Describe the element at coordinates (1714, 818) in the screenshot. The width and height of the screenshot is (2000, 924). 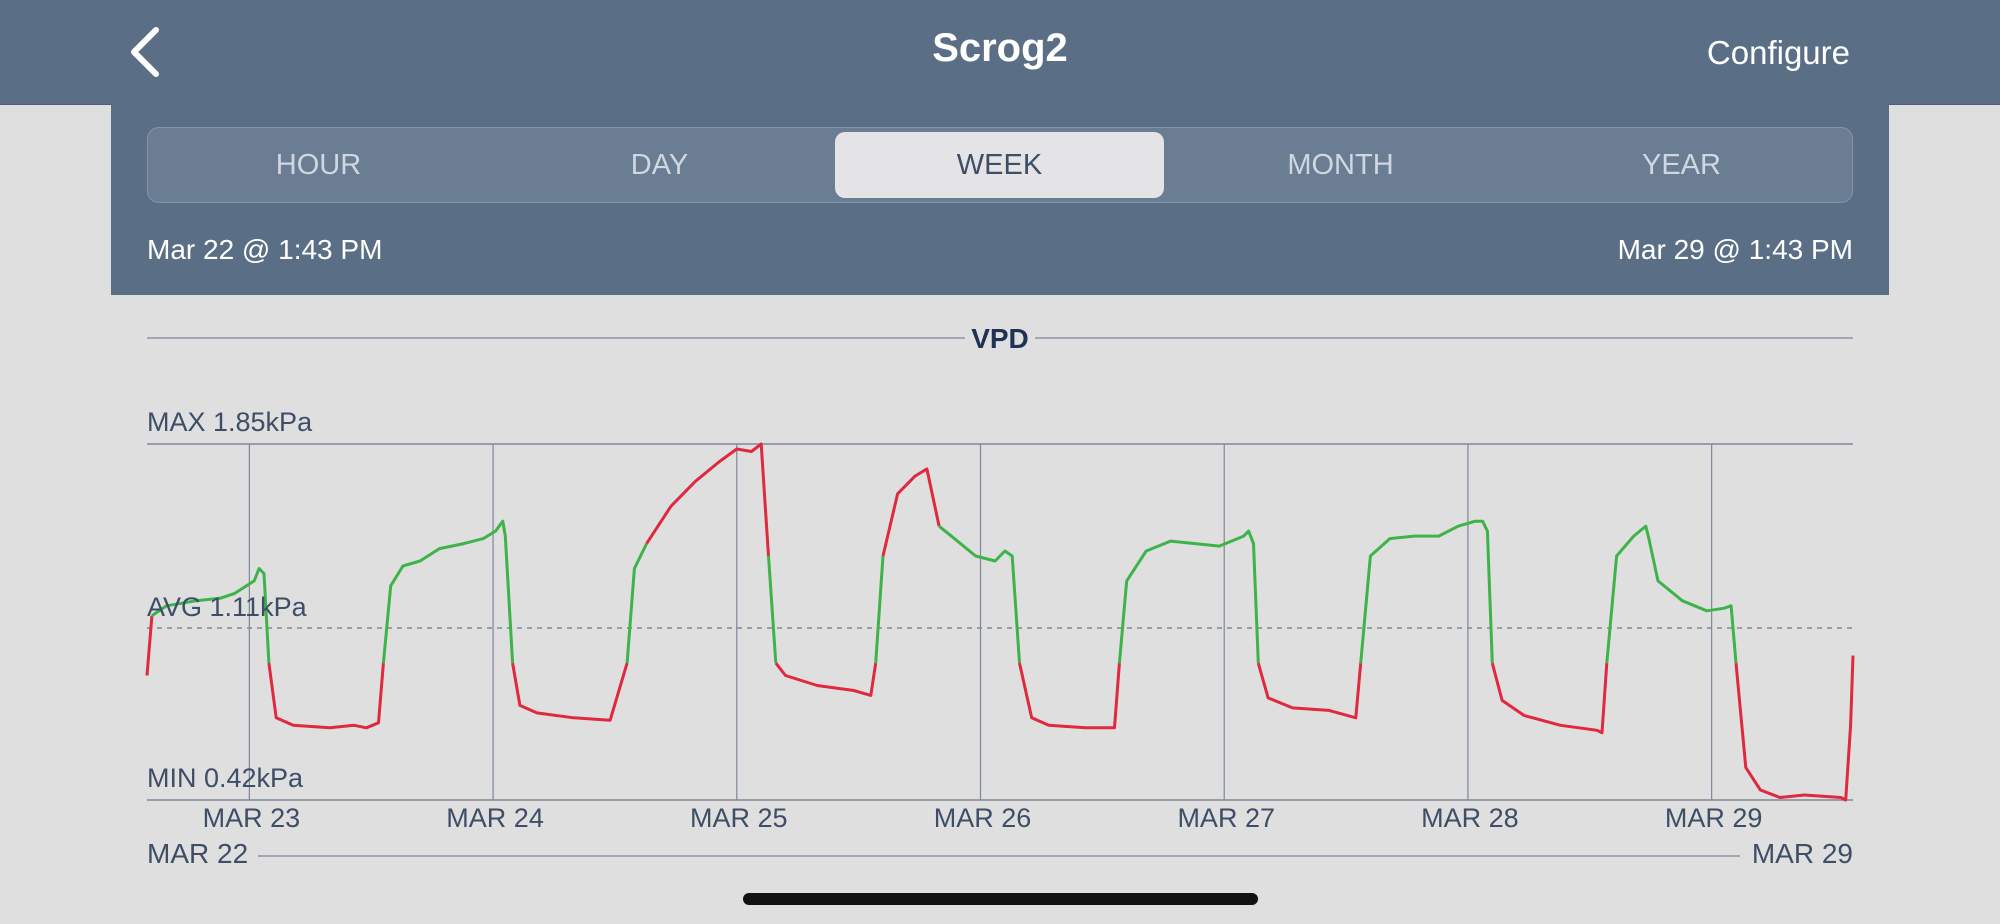
I see `x-tick-label: MAR 29` at that location.